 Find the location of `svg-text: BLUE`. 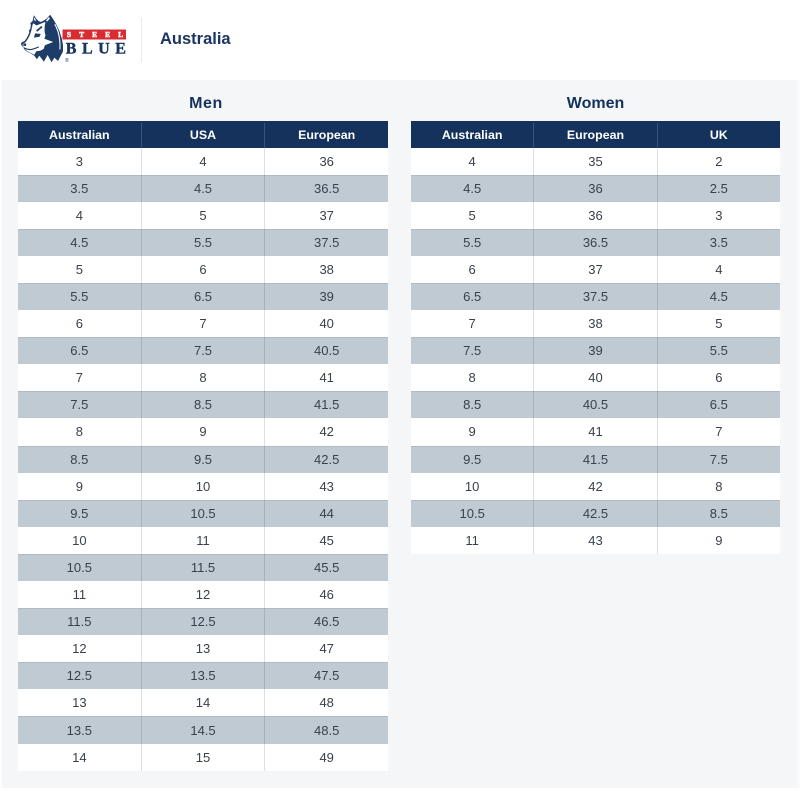

svg-text: BLUE is located at coordinates (98, 48).